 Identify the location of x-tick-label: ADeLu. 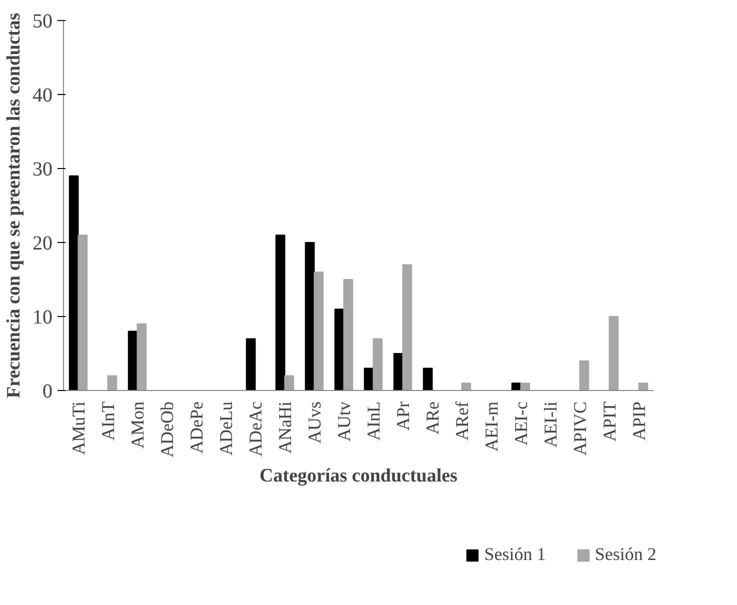
(226, 429).